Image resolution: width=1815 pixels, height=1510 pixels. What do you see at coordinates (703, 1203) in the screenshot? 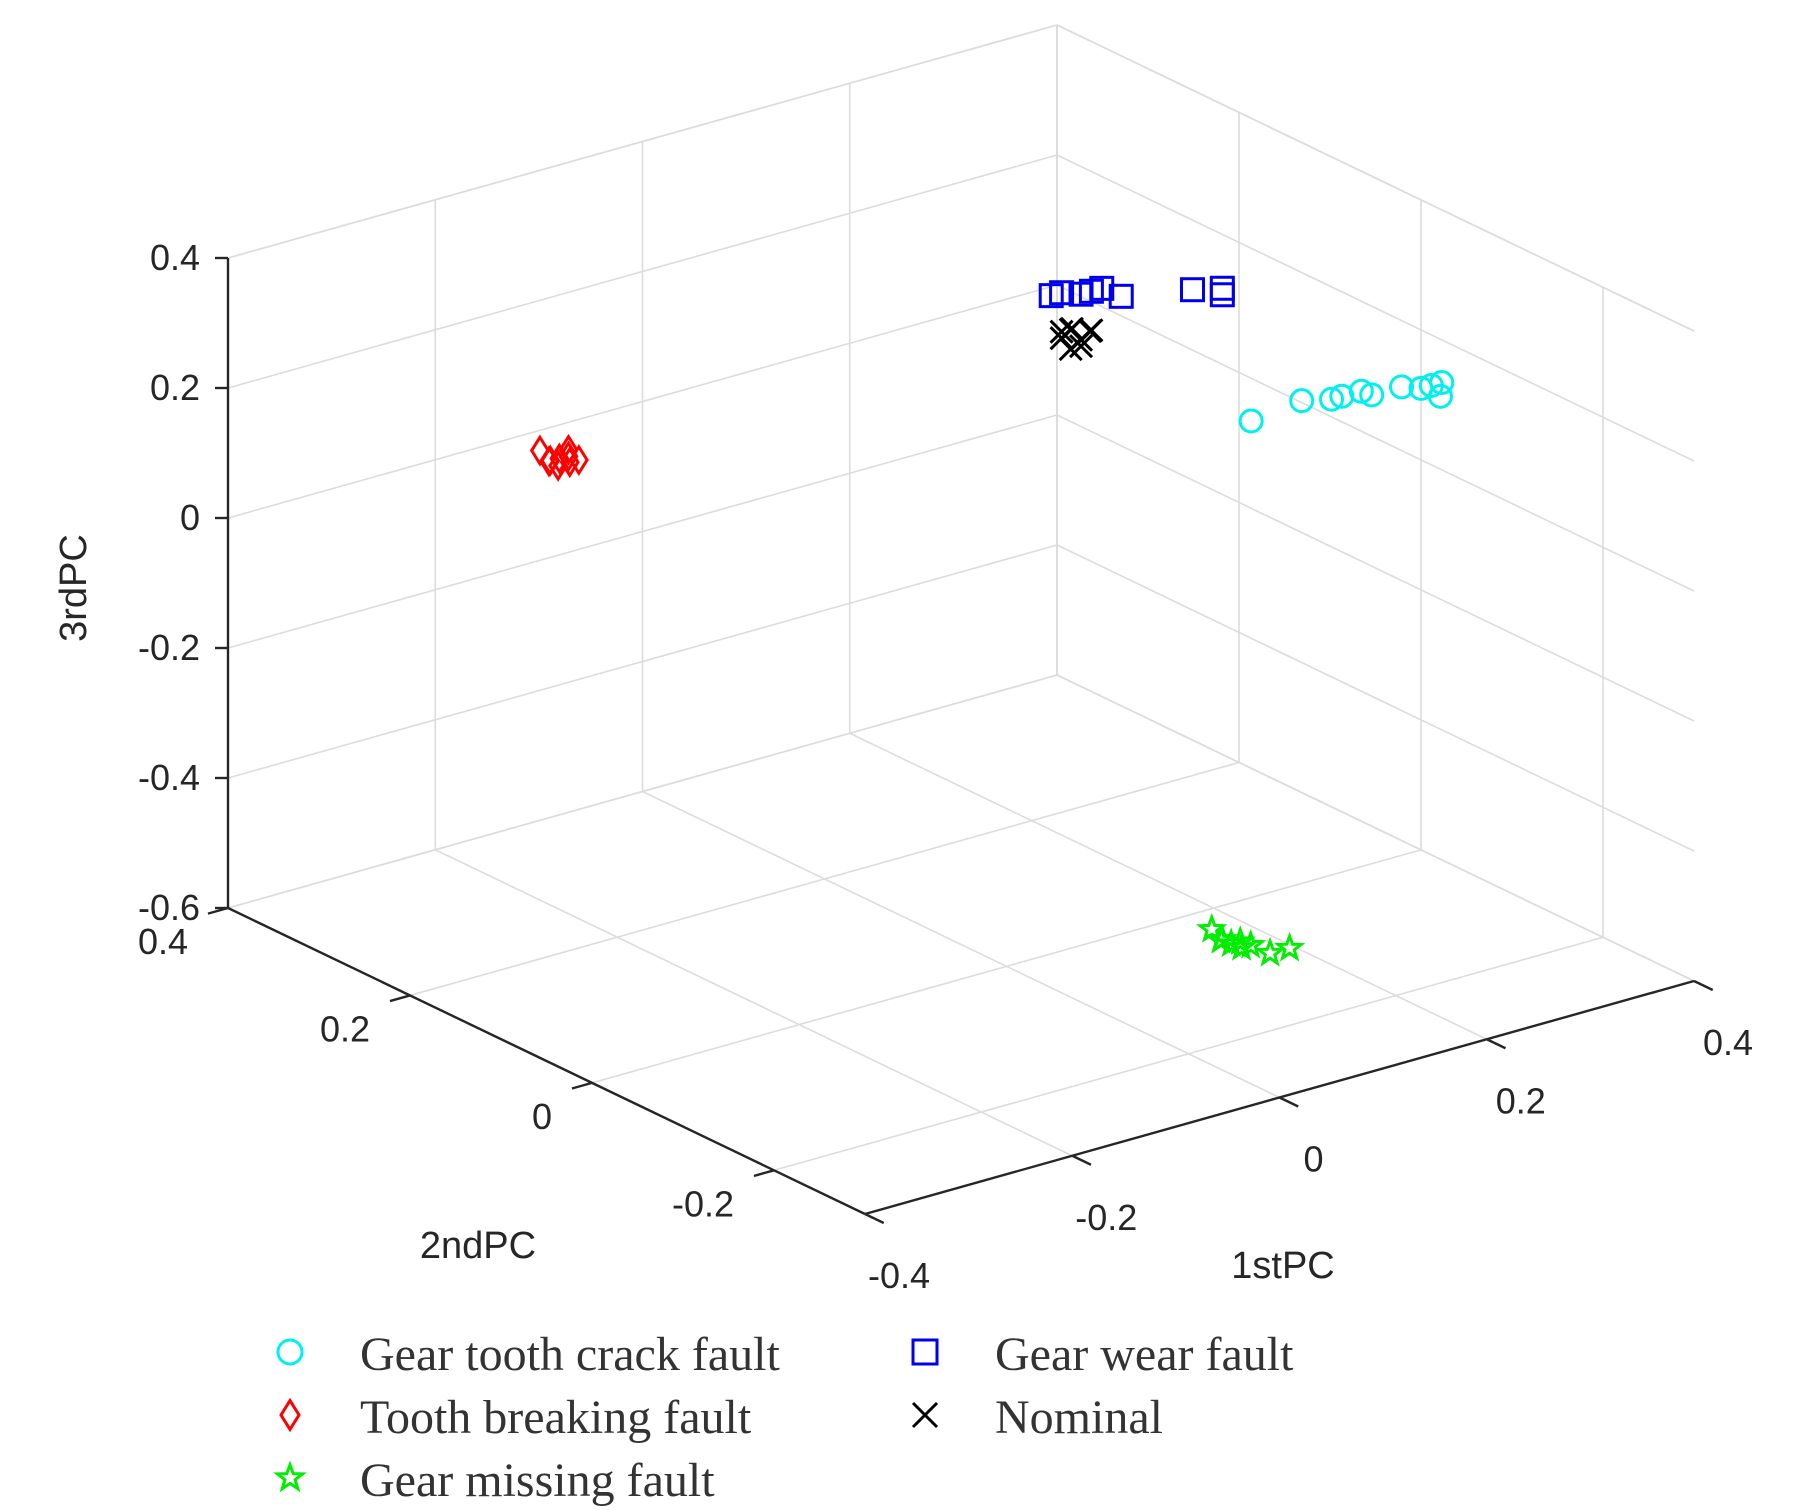
I see `y-tick-label: -0.2` at bounding box center [703, 1203].